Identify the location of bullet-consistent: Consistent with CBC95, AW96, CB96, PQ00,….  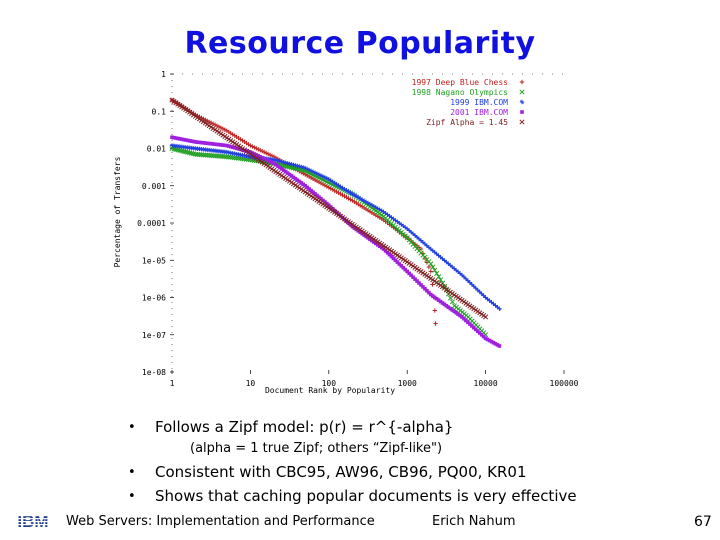
(341, 472).